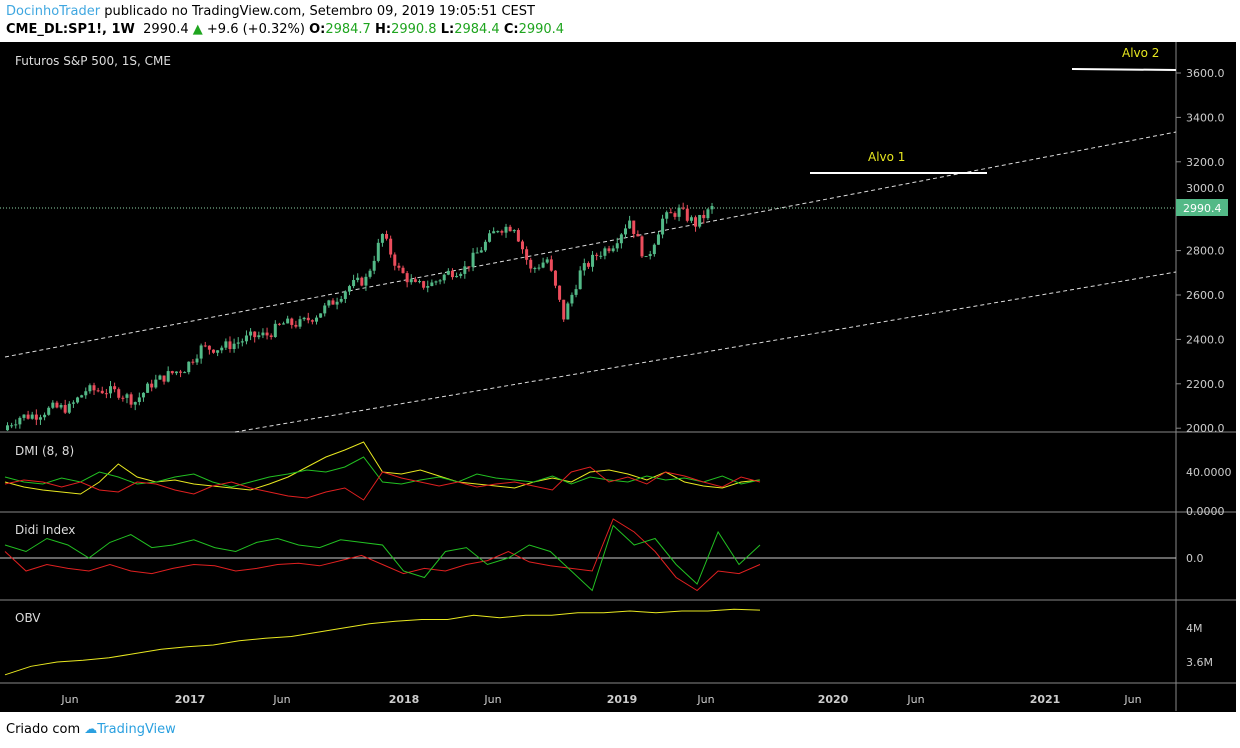 This screenshot has height=748, width=1240. What do you see at coordinates (70, 29) in the screenshot?
I see `symbol: CME_DL:SP1!, 1W` at bounding box center [70, 29].